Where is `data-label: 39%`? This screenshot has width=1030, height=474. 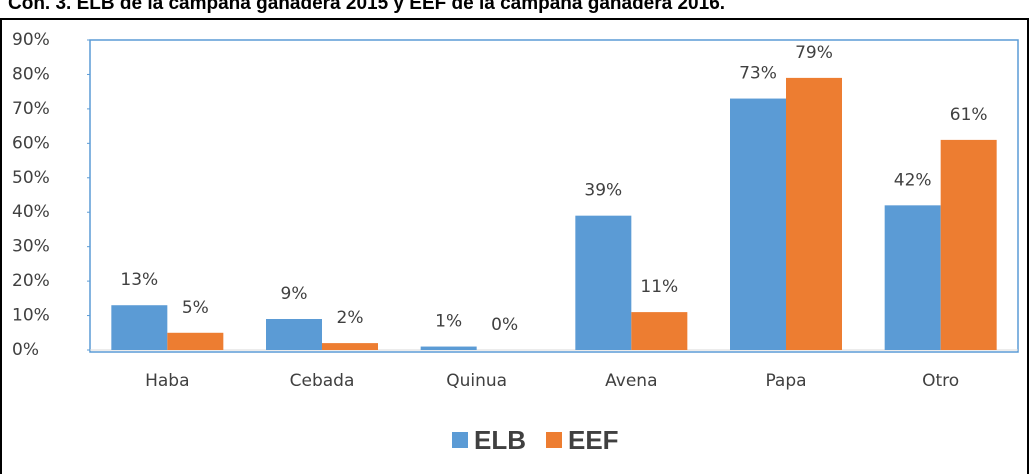
data-label: 39% is located at coordinates (603, 191).